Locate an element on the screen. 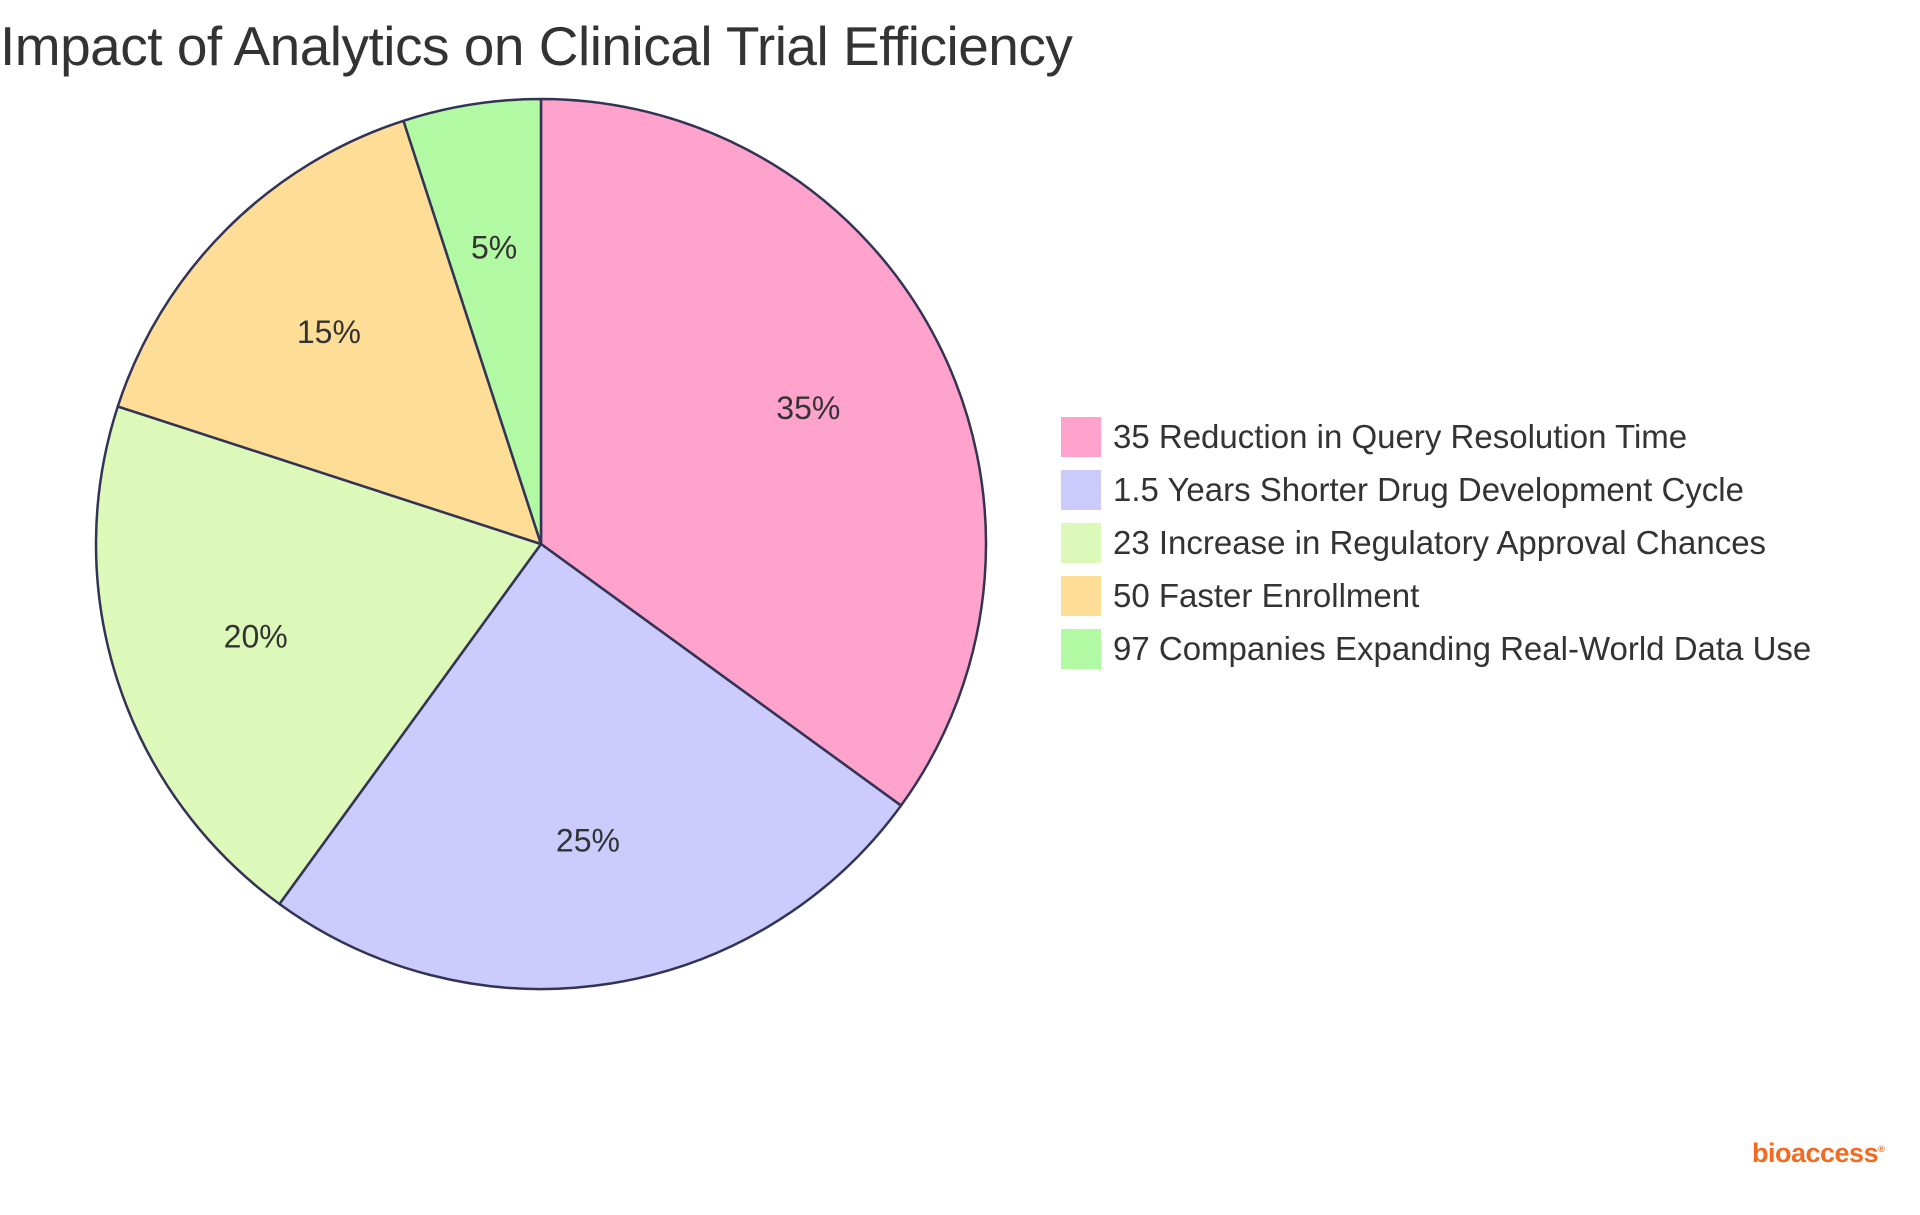  bioaccess-logo: bioaccess® is located at coordinates (1818, 1153).